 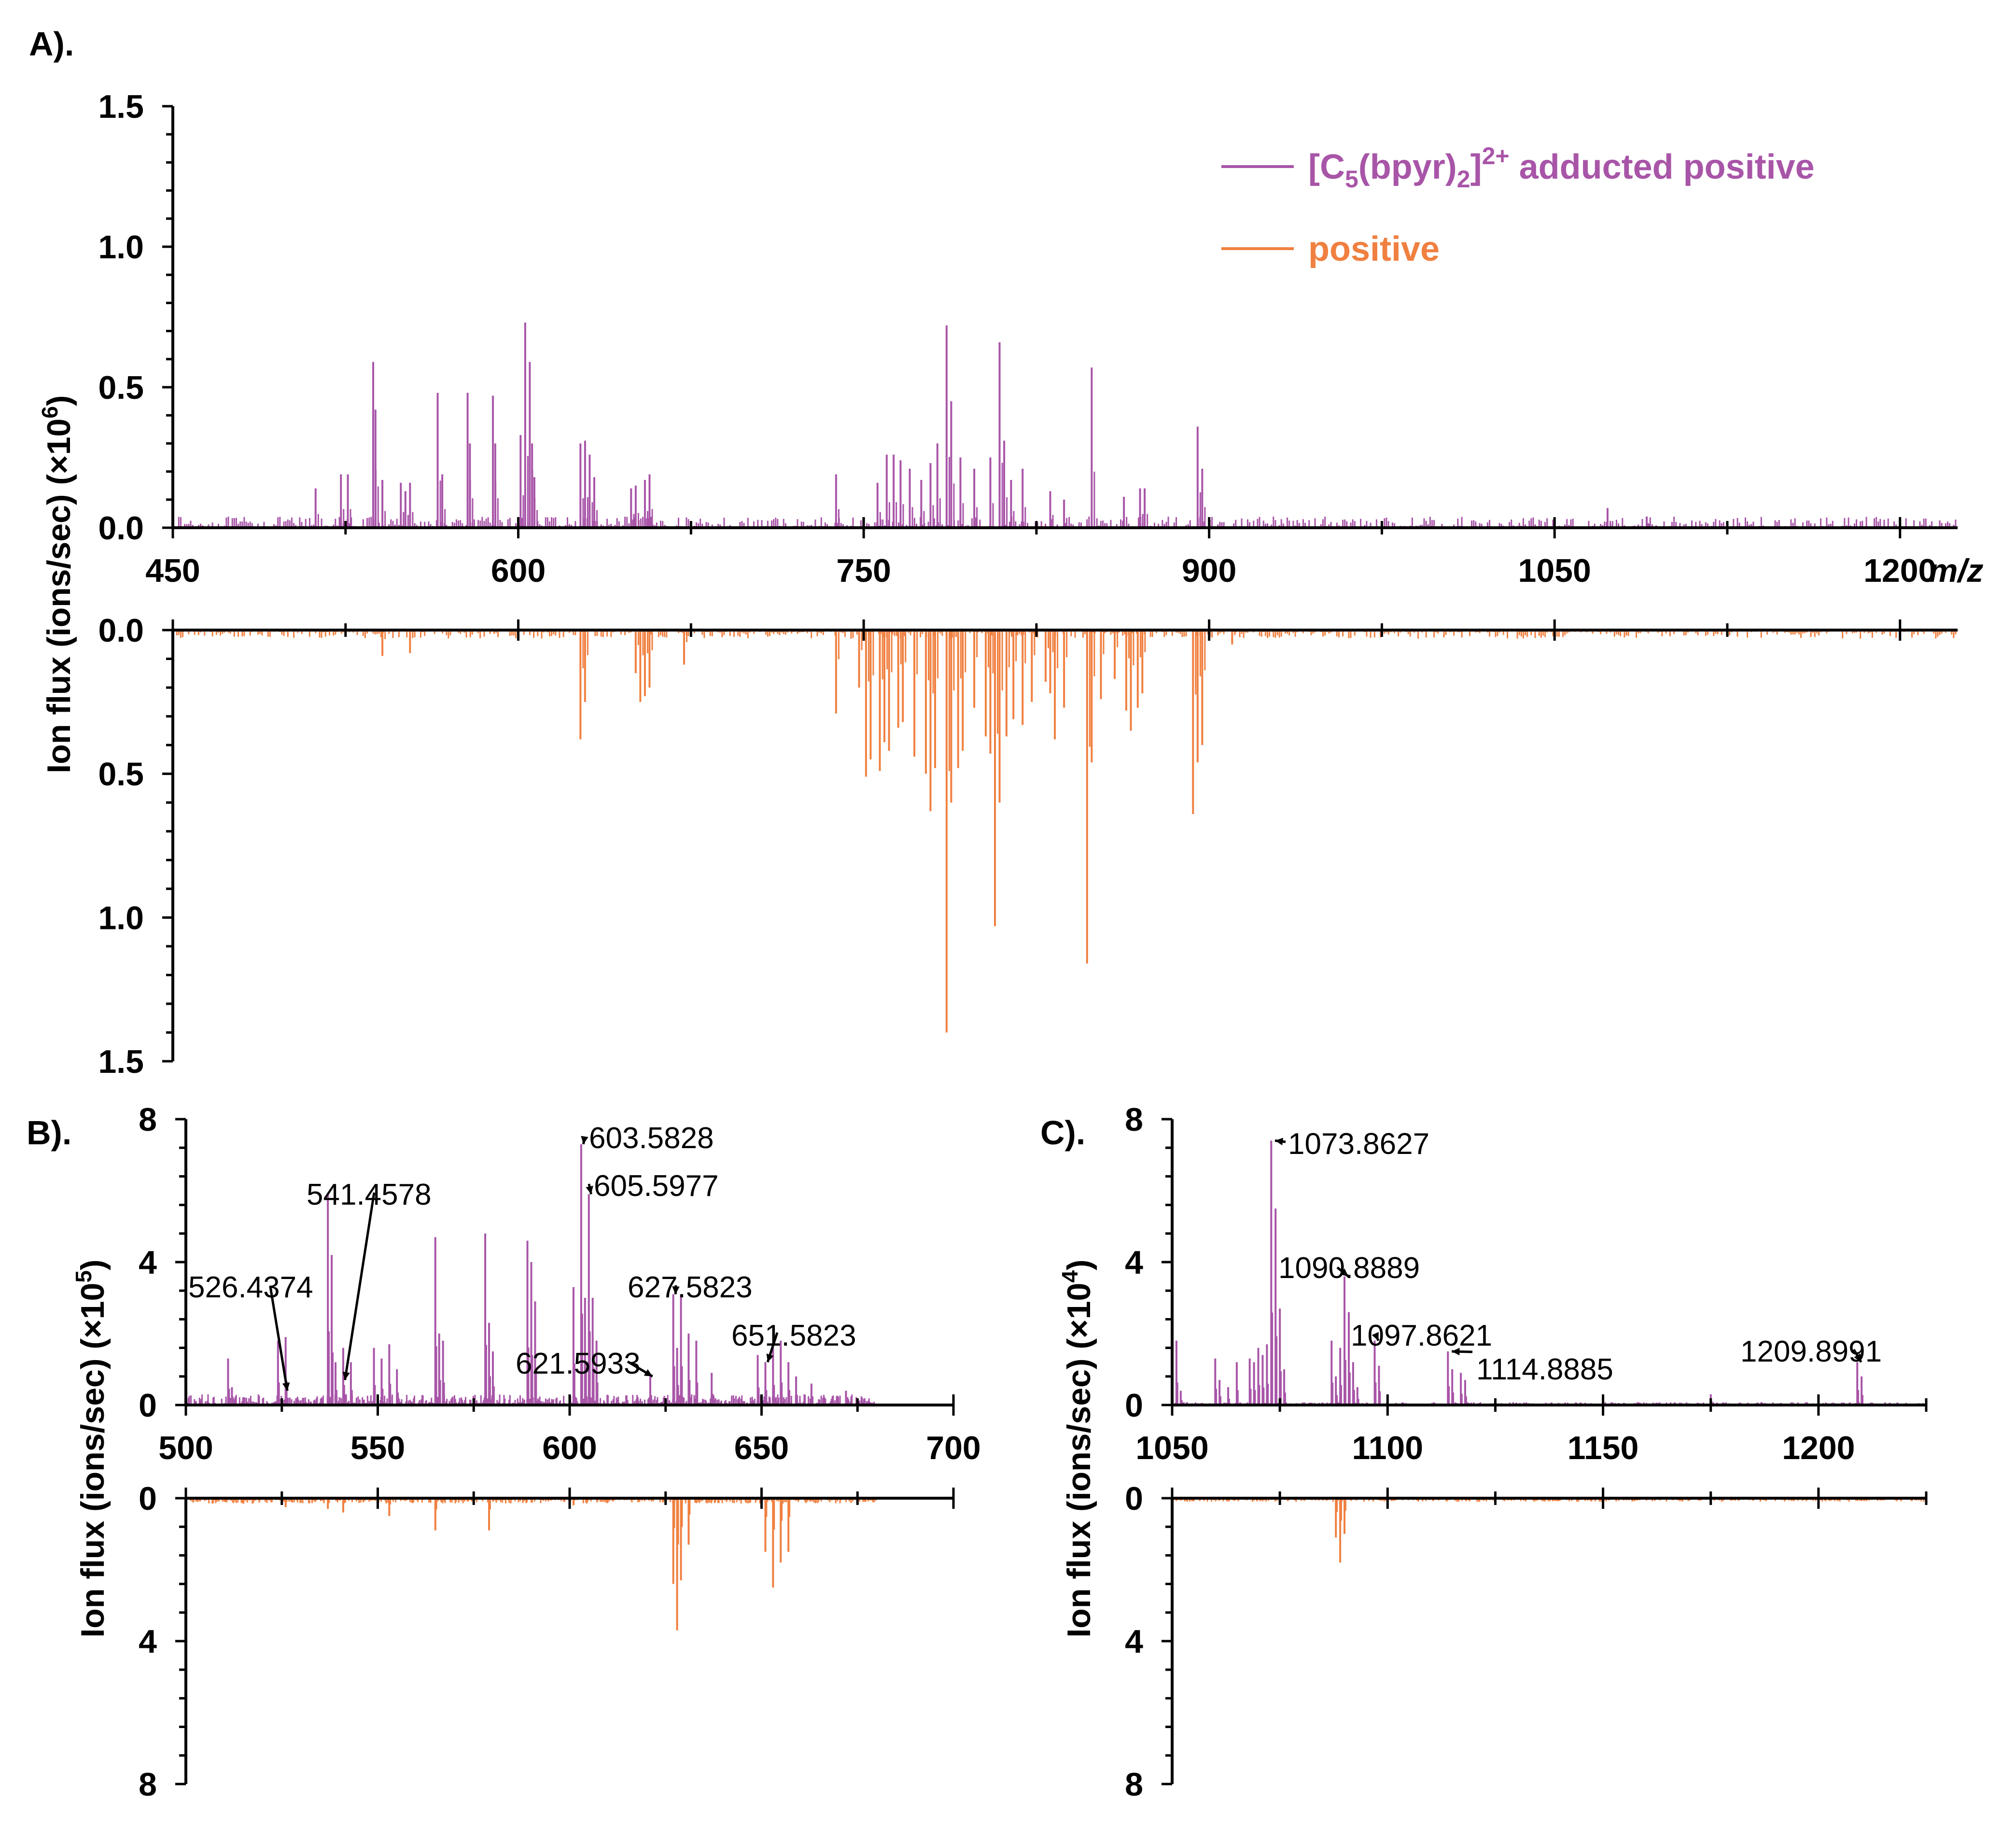 I want to click on legend-entry: positive, so click(x=1374, y=249).